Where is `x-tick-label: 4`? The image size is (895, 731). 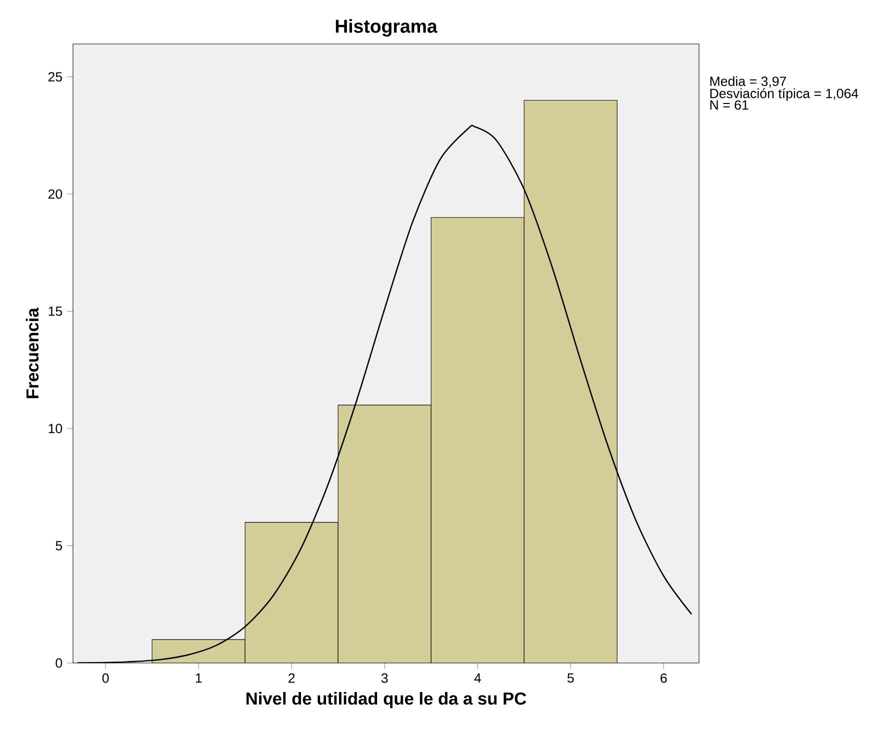 x-tick-label: 4 is located at coordinates (477, 678).